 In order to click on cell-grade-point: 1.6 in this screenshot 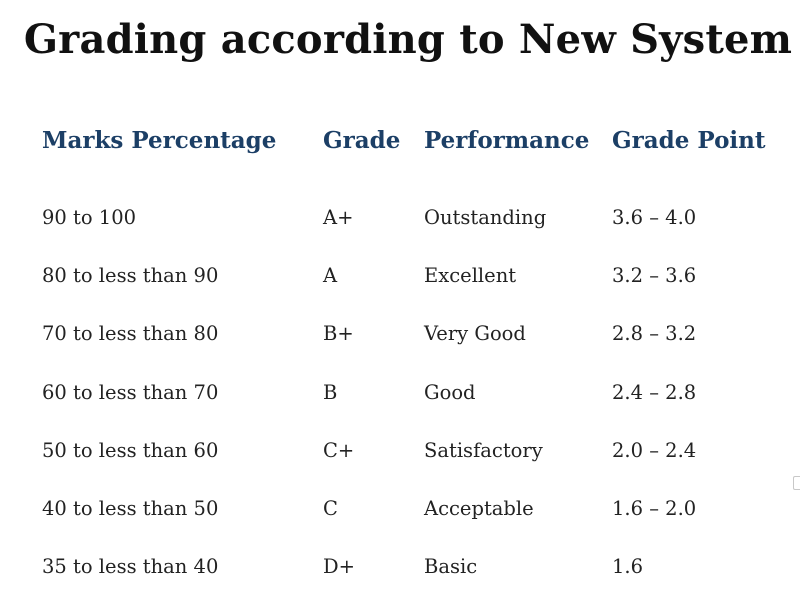, I will do `click(628, 567)`.